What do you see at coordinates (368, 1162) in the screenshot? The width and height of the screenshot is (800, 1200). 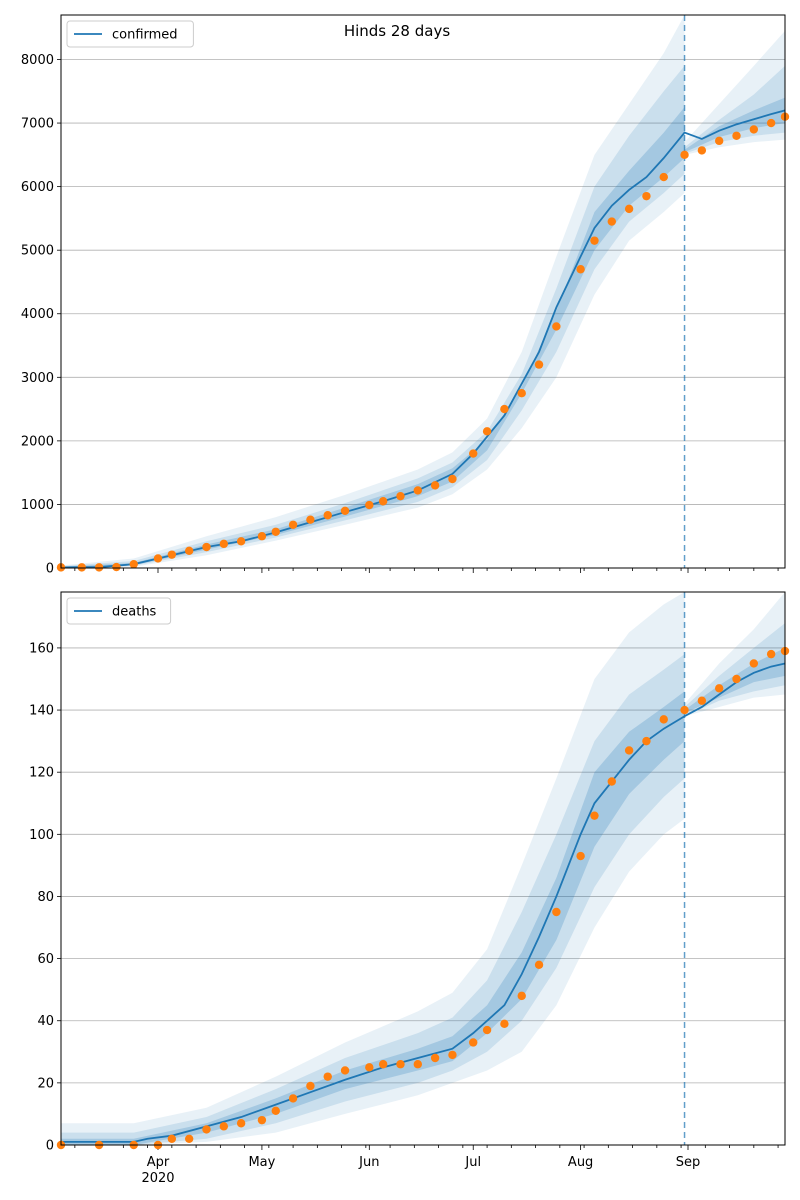 I see `x-tick-label: Jun` at bounding box center [368, 1162].